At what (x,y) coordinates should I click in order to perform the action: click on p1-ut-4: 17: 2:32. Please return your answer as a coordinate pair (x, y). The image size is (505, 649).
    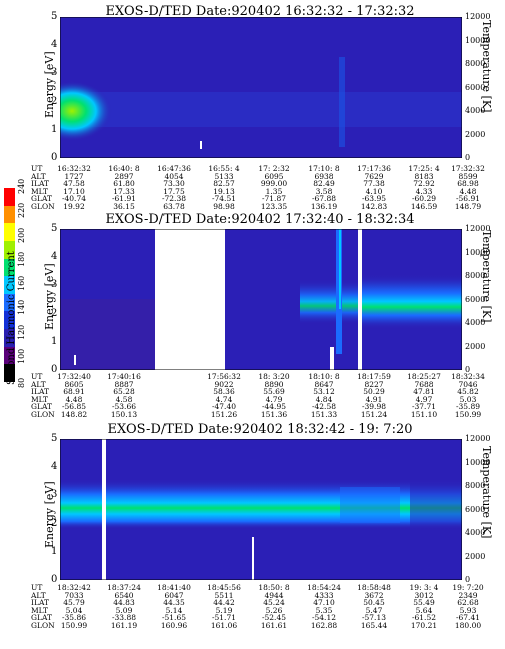
    Looking at the image, I should click on (274, 168).